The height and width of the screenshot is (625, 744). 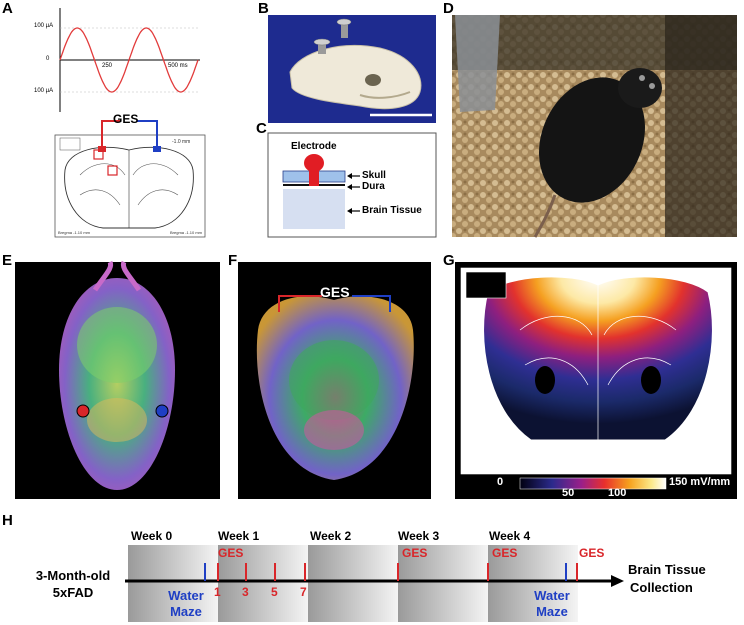 I want to click on panel-c-schematic, so click(x=352, y=185).